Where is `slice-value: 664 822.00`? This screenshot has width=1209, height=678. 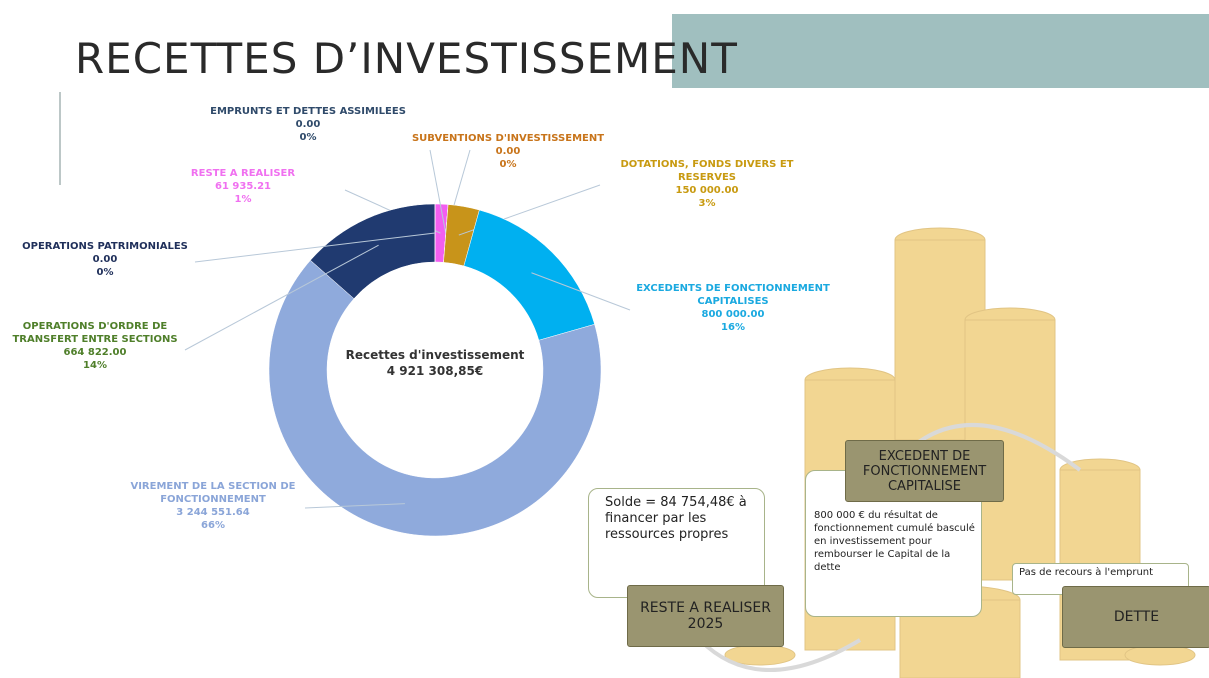 slice-value: 664 822.00 is located at coordinates (95, 352).